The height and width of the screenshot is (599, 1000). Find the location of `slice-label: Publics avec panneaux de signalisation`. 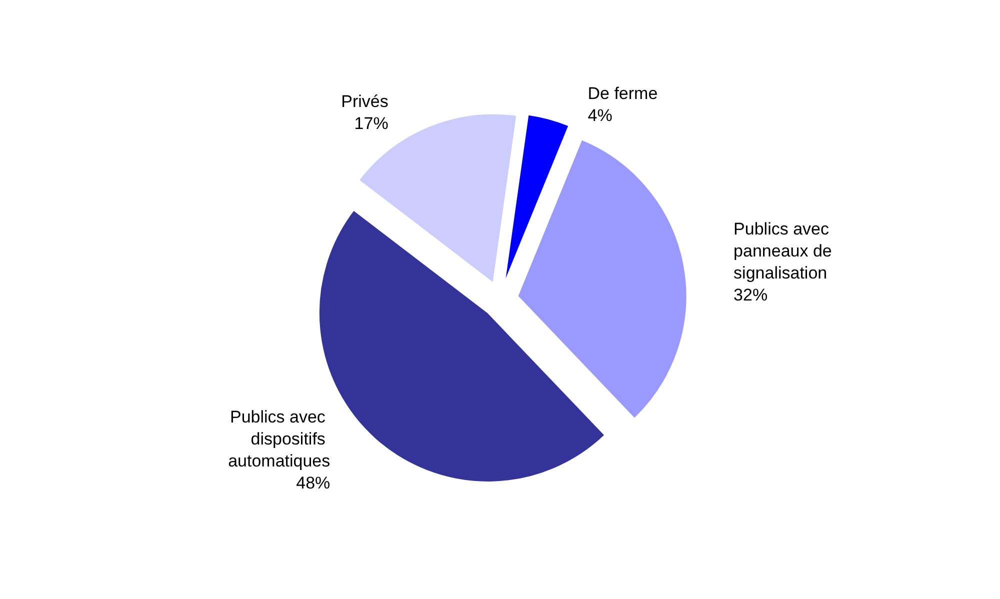

slice-label: Publics avec panneaux de signalisation is located at coordinates (785, 250).